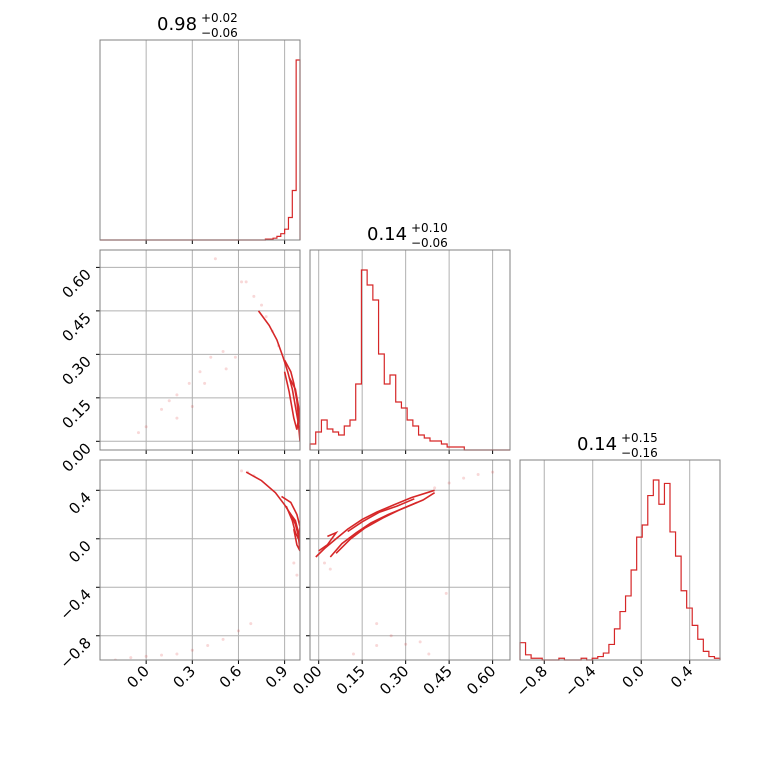 This screenshot has height=760, width=760. I want to click on title-param-3: 0.14 +0.15 −0.16, so click(617, 445).